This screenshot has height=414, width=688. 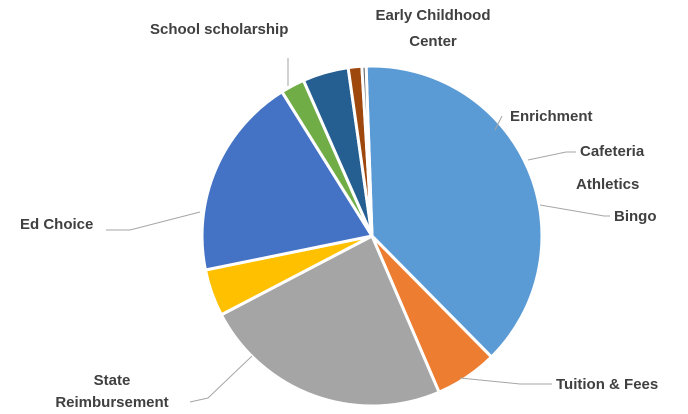 I want to click on leader-tuition, so click(x=505, y=381).